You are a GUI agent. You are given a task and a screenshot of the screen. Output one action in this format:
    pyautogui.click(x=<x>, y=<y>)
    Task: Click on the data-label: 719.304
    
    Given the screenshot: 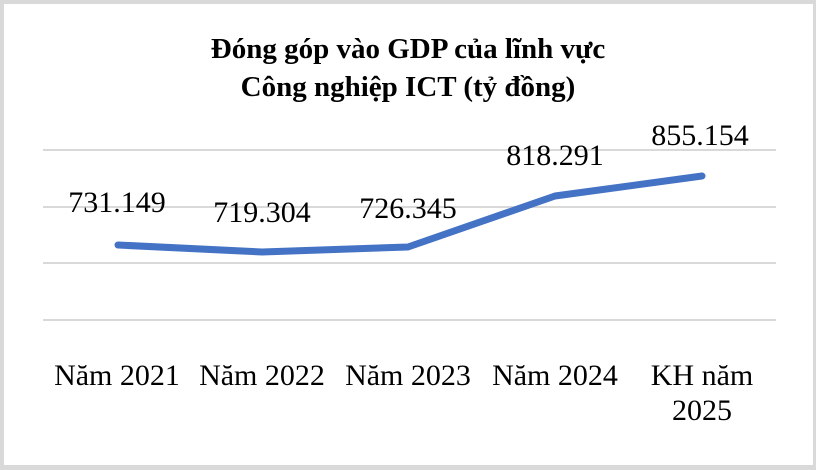 What is the action you would take?
    pyautogui.click(x=262, y=212)
    